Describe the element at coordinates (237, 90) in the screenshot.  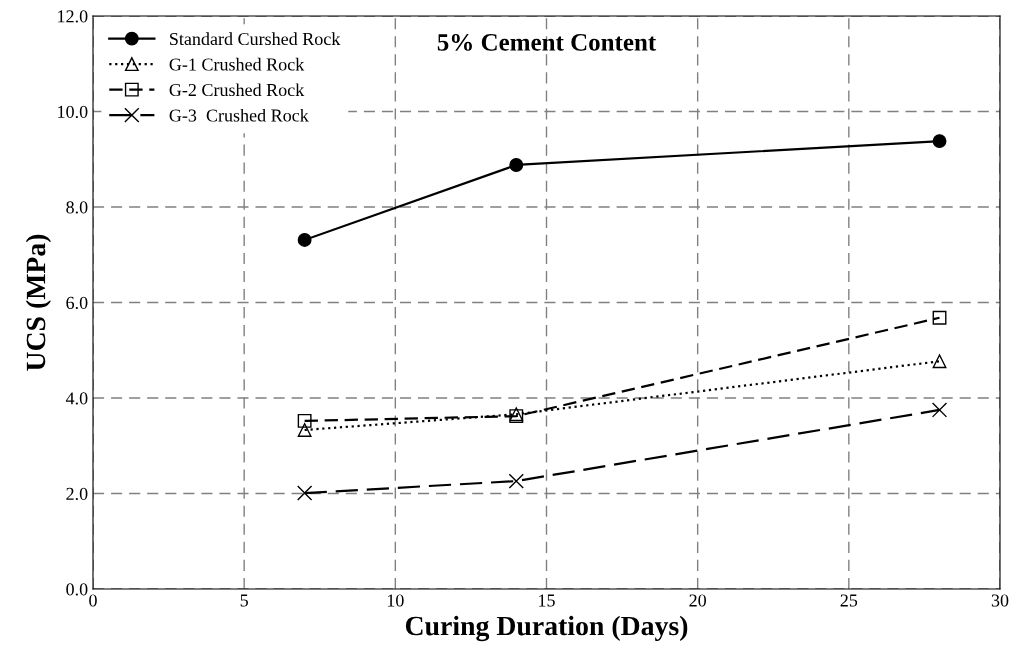
I see `legend-label: G-2 Crushed Rock` at that location.